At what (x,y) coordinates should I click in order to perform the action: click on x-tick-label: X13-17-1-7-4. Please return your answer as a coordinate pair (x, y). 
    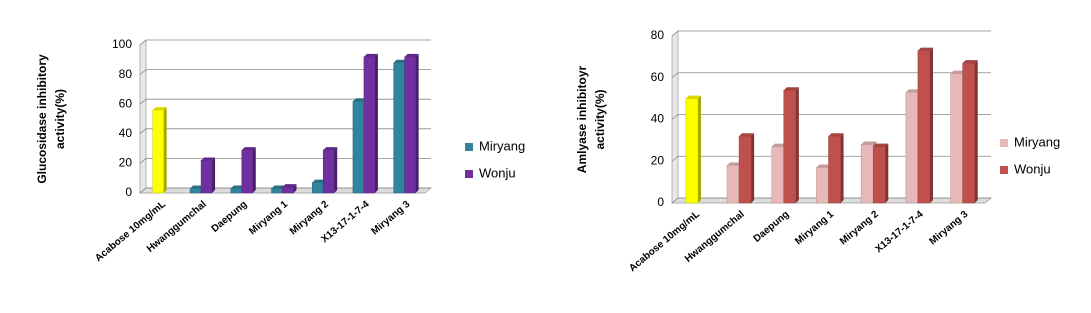
    Looking at the image, I should click on (899, 232).